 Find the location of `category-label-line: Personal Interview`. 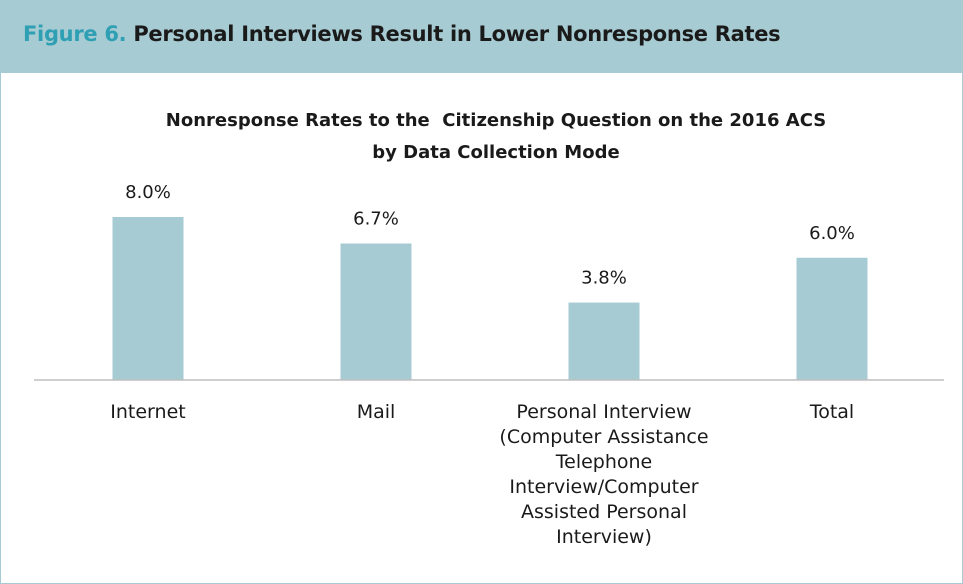

category-label-line: Personal Interview is located at coordinates (604, 412).